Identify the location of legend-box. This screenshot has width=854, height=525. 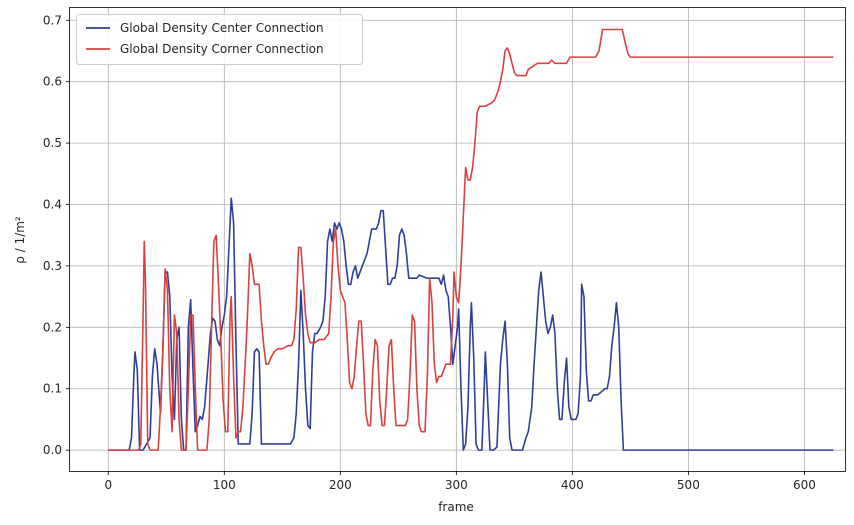
(219, 39).